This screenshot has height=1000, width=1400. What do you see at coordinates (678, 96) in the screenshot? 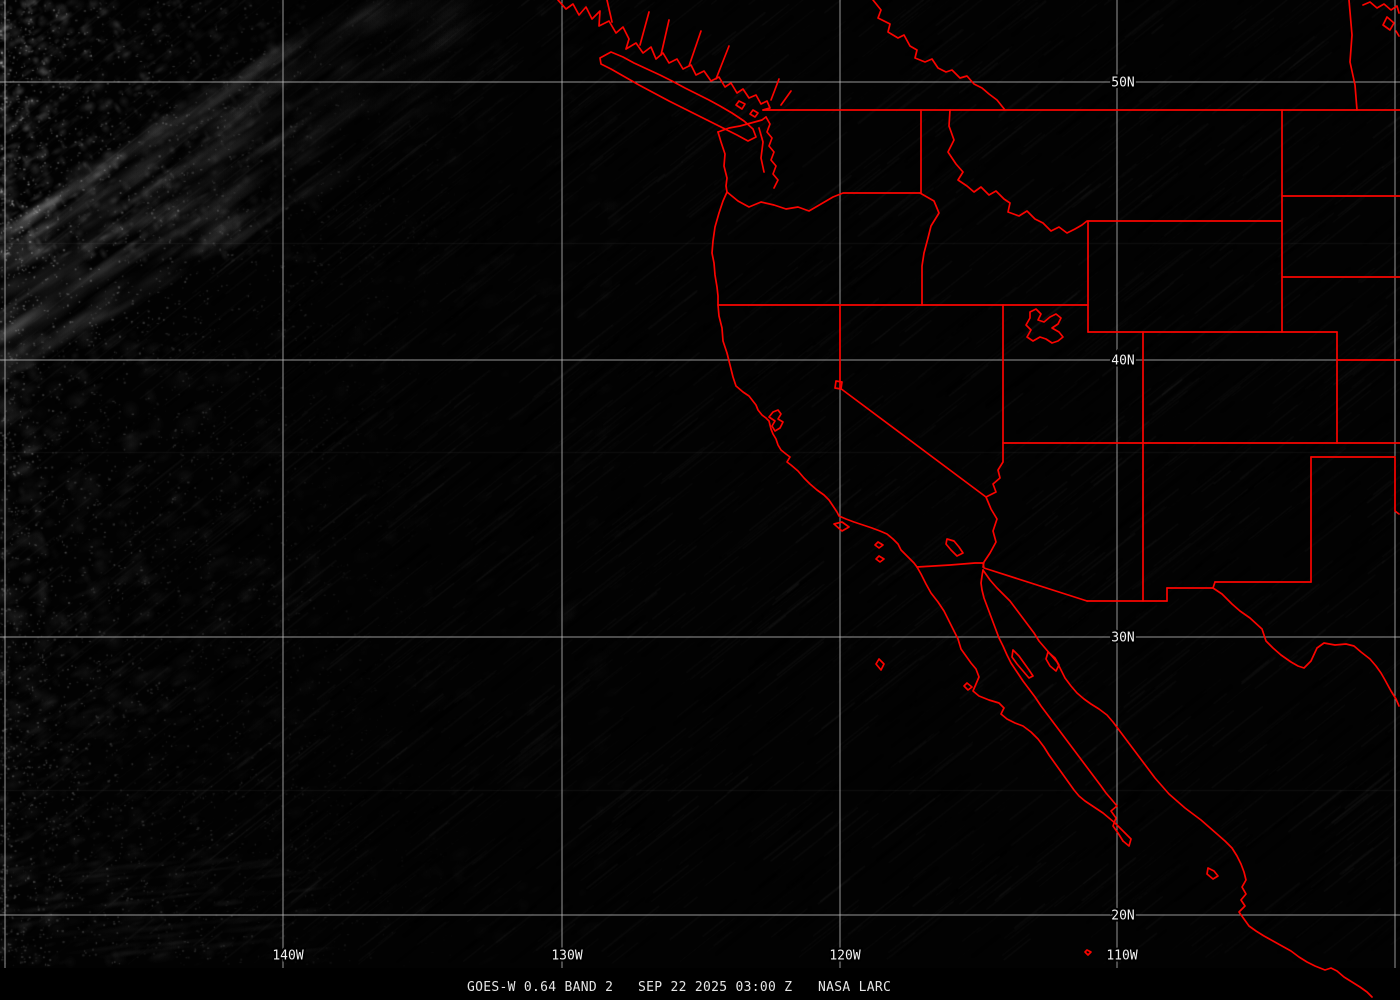
I see `vancouver-island-outline` at bounding box center [678, 96].